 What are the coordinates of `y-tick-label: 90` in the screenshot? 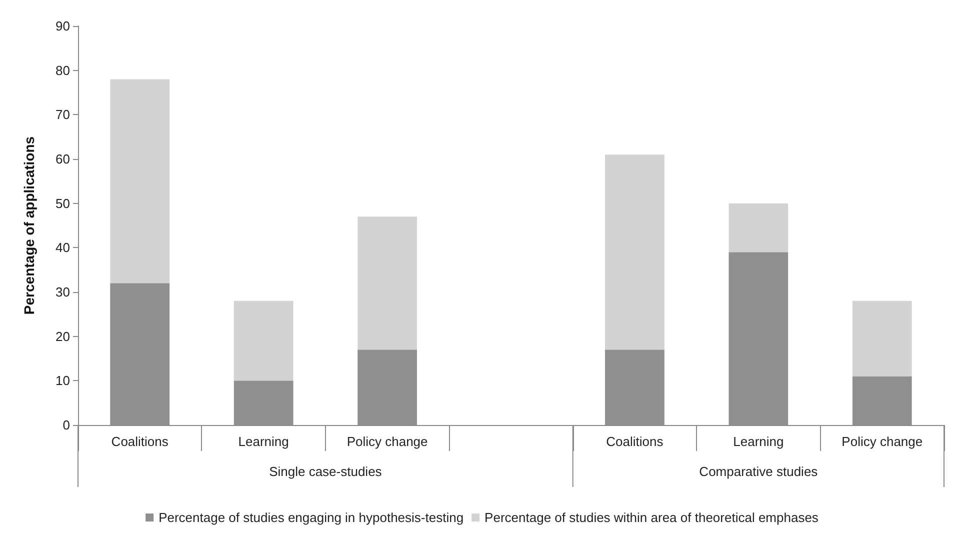 It's located at (63, 26).